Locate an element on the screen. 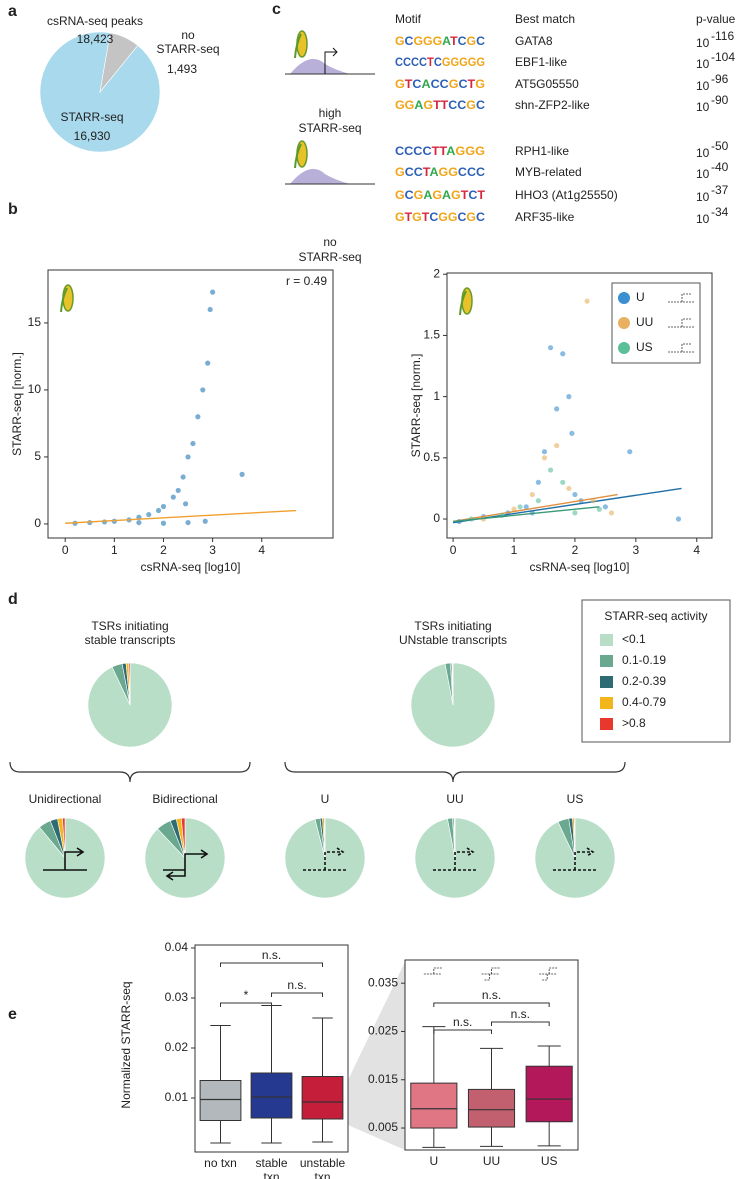 This screenshot has height=1179, width=742. pie-title: Unidirectional is located at coordinates (65, 799).